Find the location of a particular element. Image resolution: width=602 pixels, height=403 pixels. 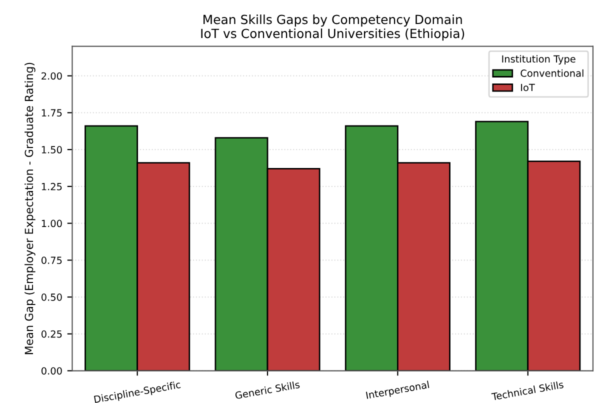

legend-label: Conventional is located at coordinates (552, 73).